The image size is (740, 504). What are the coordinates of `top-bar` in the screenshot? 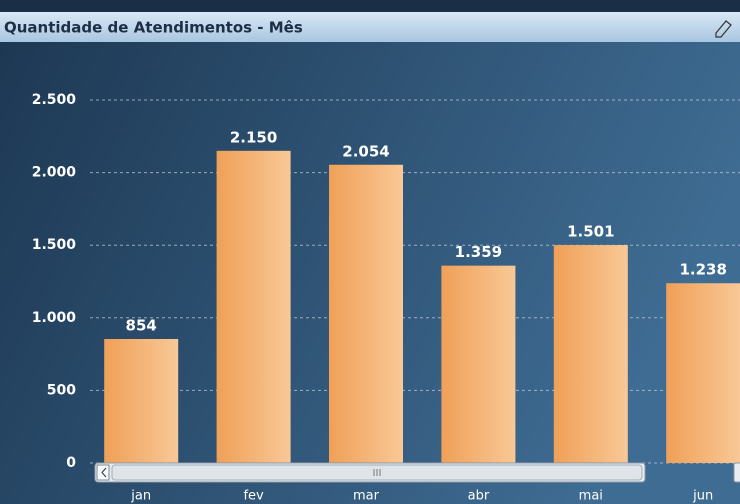 It's located at (370, 6).